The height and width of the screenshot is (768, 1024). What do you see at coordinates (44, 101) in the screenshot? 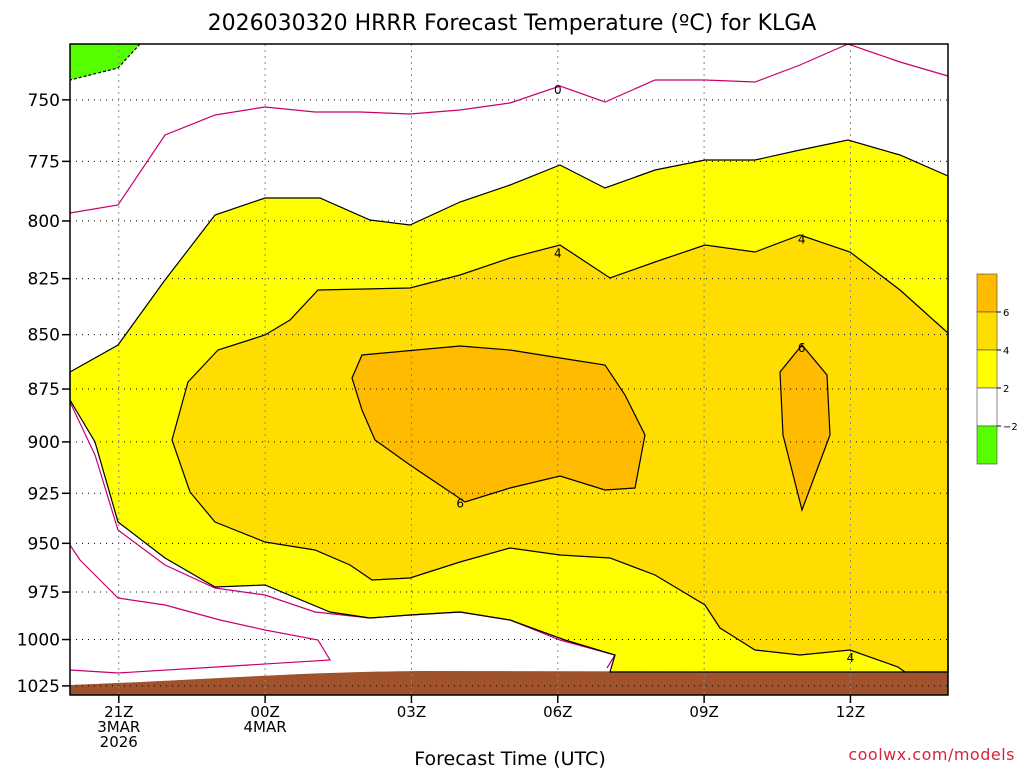
I see `y-tick-label: 750` at bounding box center [44, 101].